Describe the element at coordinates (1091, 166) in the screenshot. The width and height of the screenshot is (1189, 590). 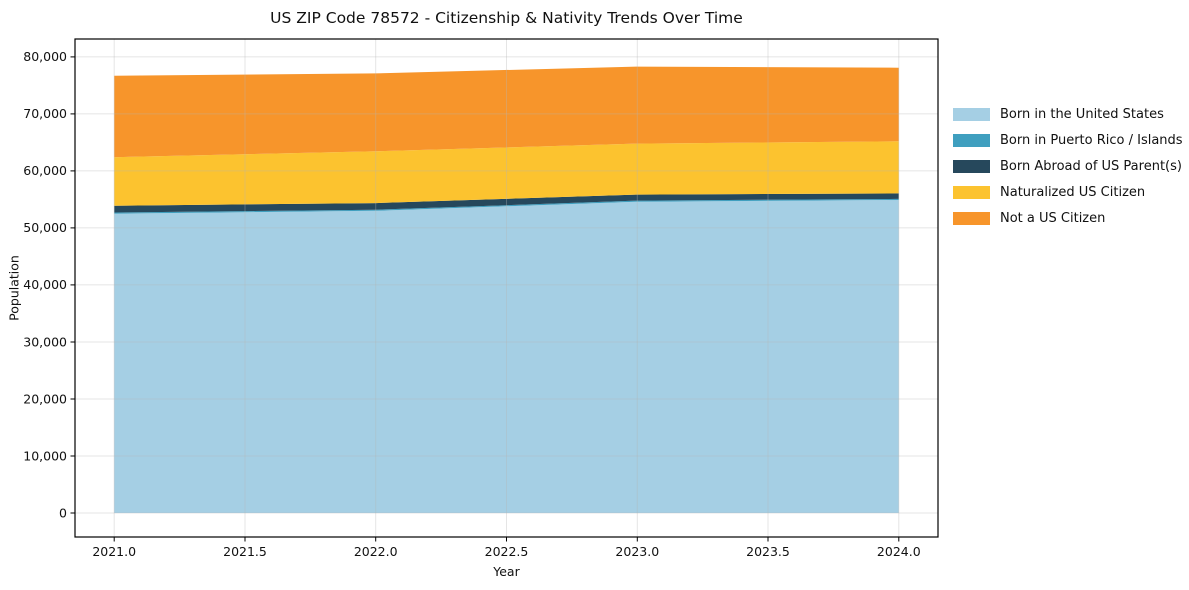
I see `legend-label: Born Abroad of US Parent(s)` at that location.